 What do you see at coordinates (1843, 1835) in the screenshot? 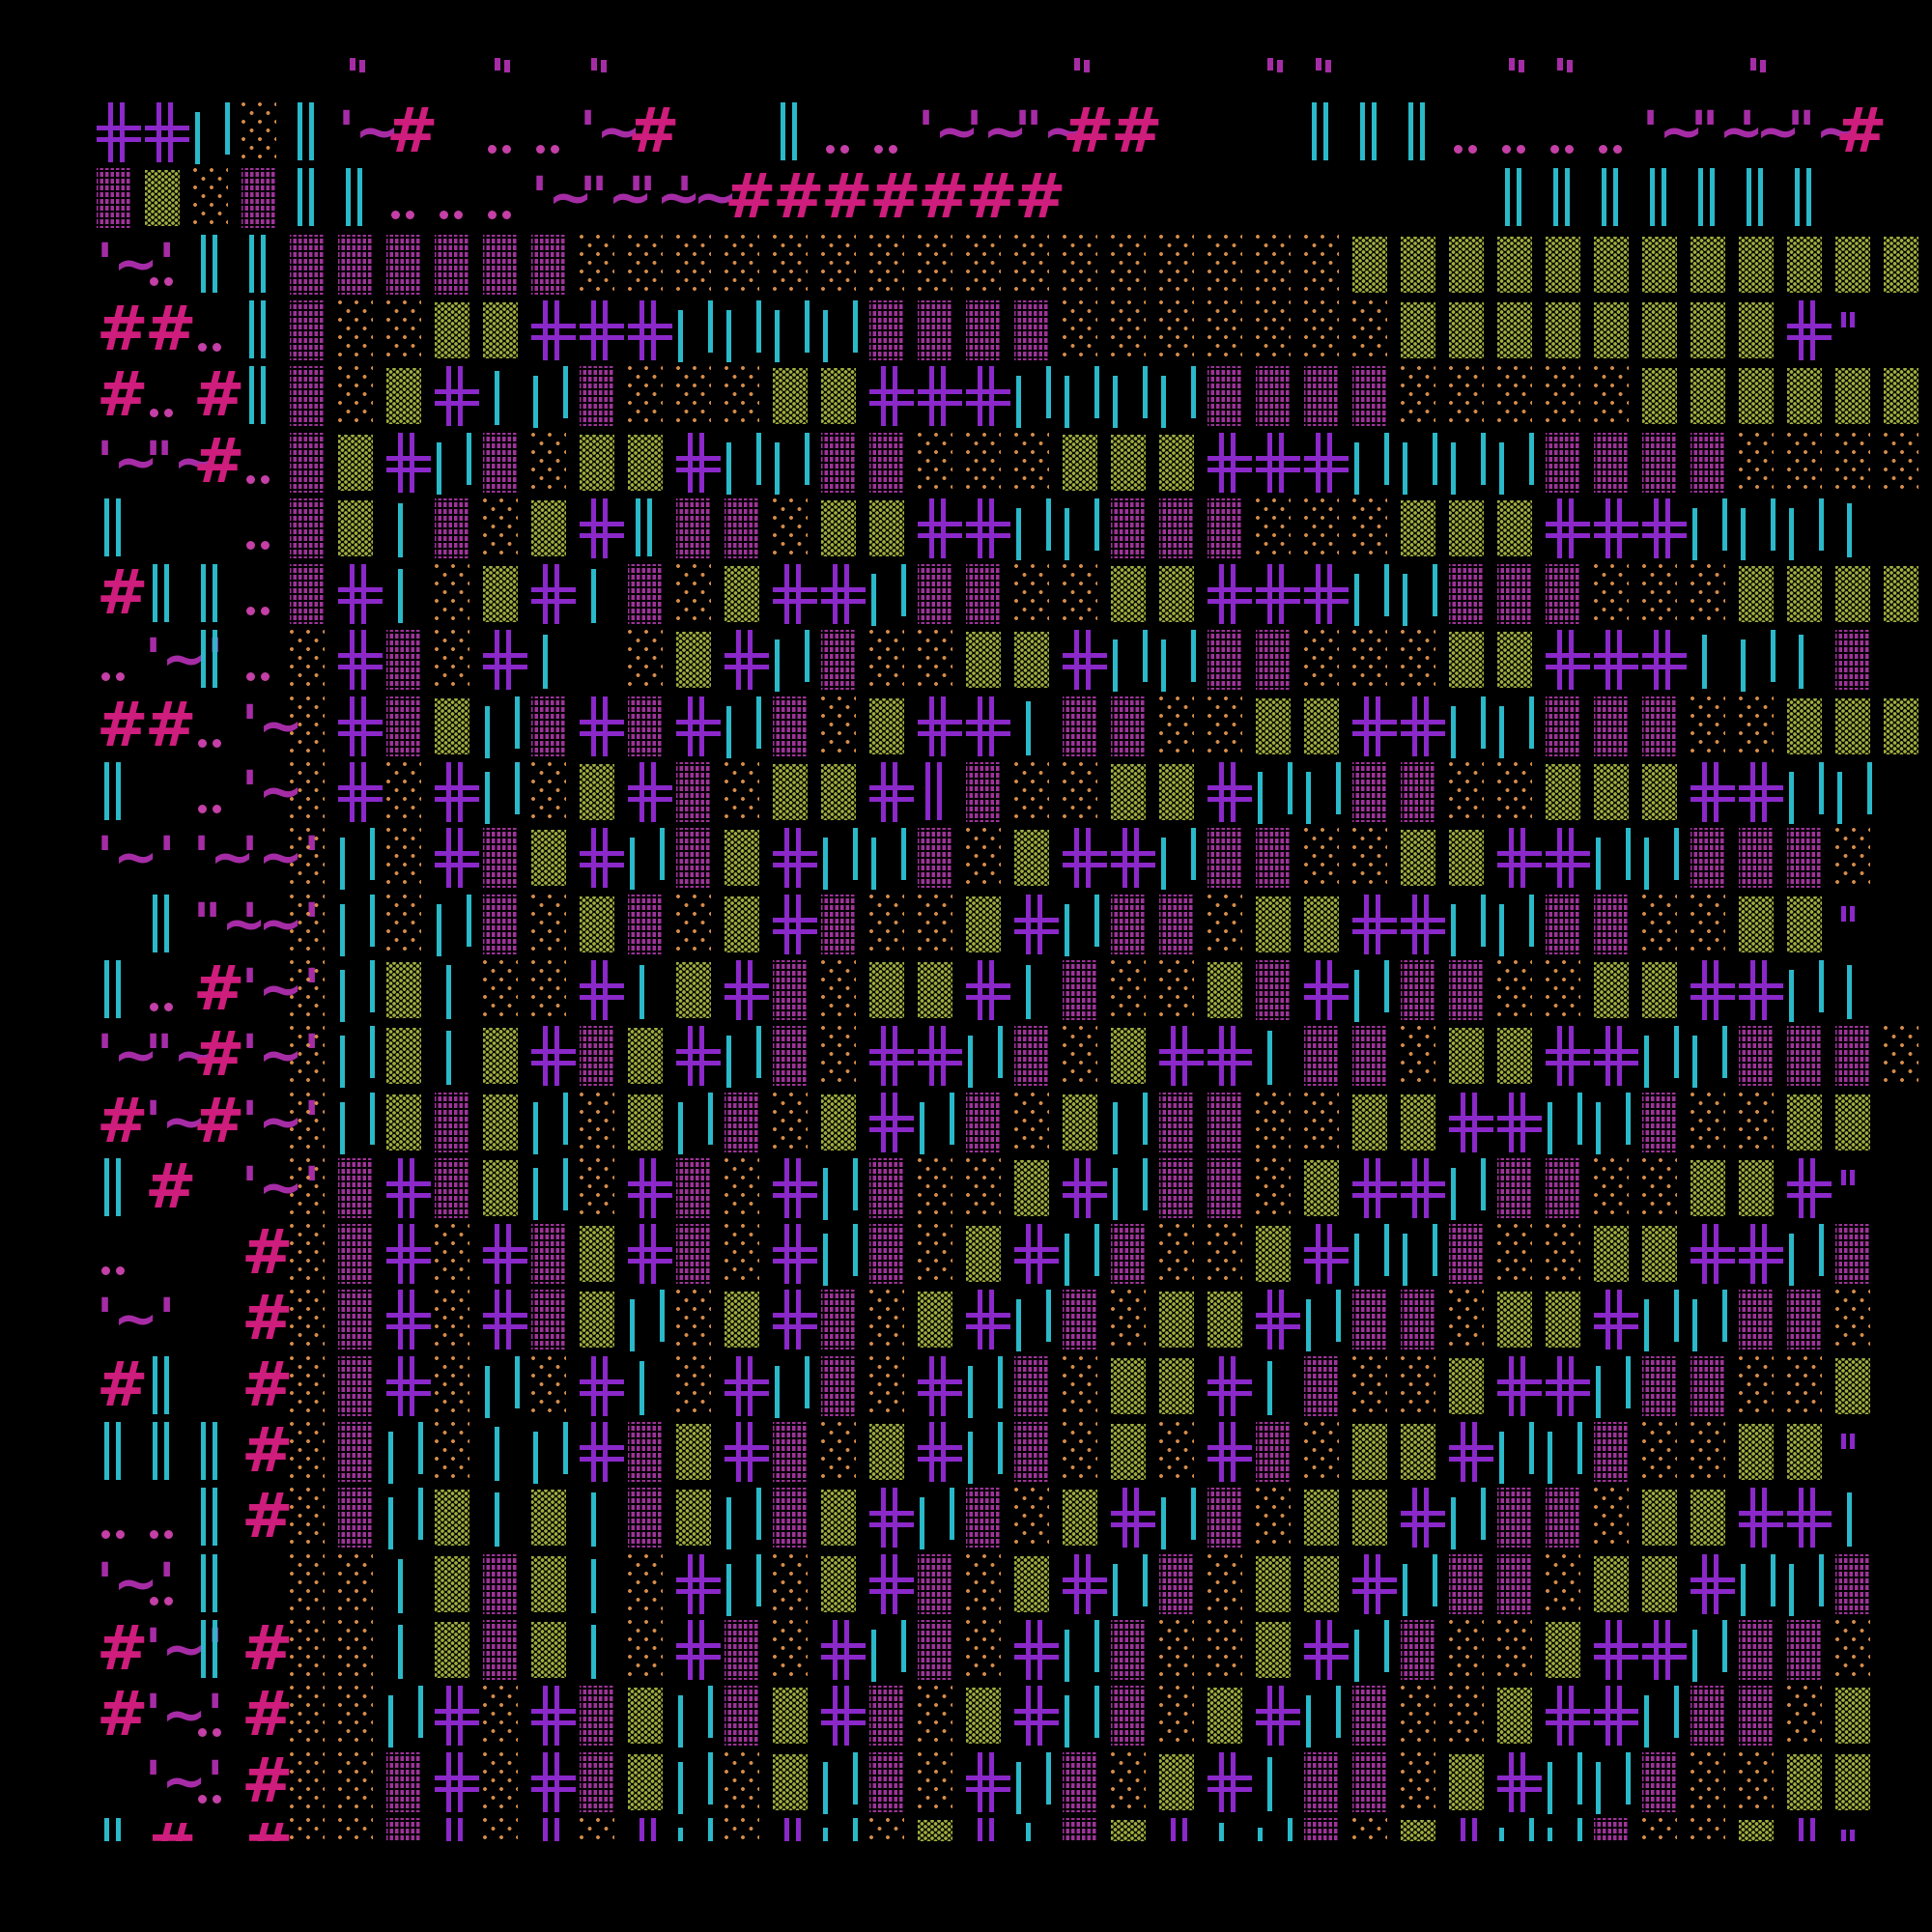
I see `purple-tick-pair-icon` at bounding box center [1843, 1835].